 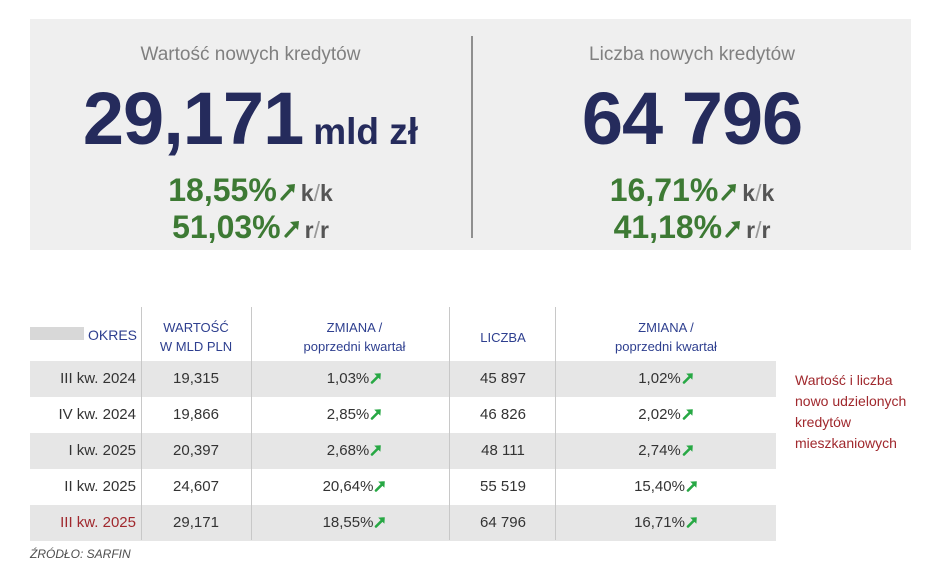 I want to click on table-row: IV kw. 2024 19,866 2,85% 46 826 2,02%, so click(x=403, y=415).